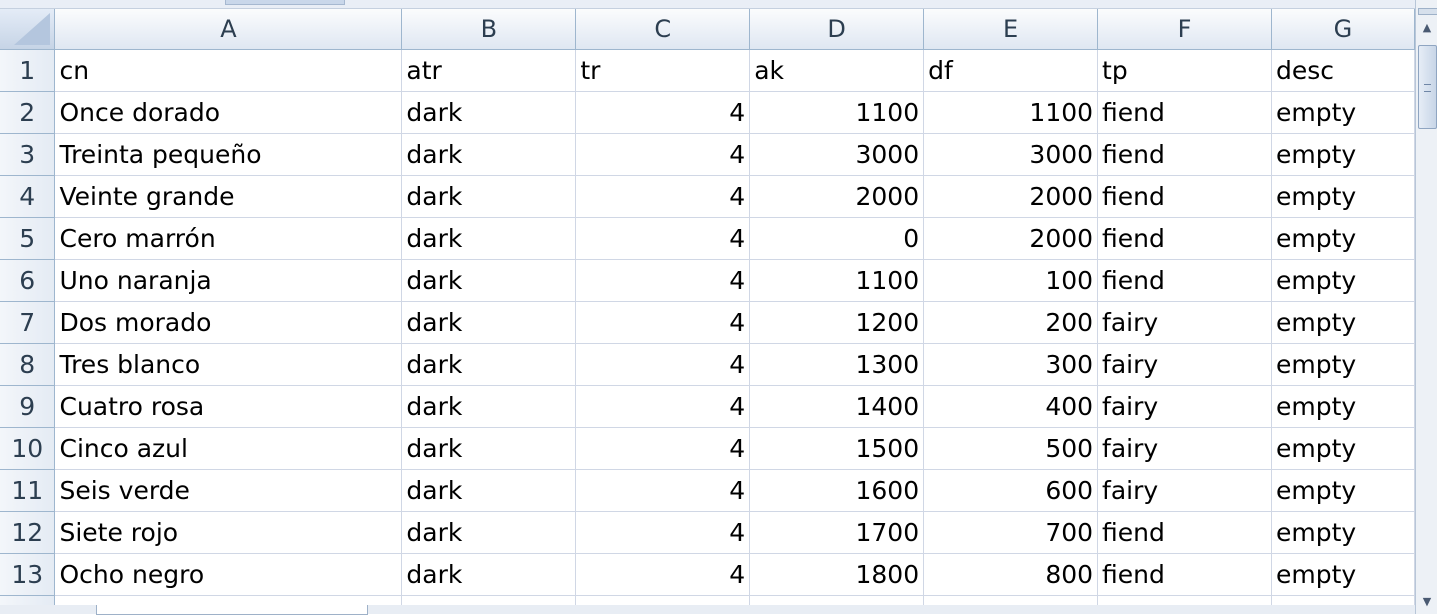  I want to click on cell-d6: 1100, so click(837, 280).